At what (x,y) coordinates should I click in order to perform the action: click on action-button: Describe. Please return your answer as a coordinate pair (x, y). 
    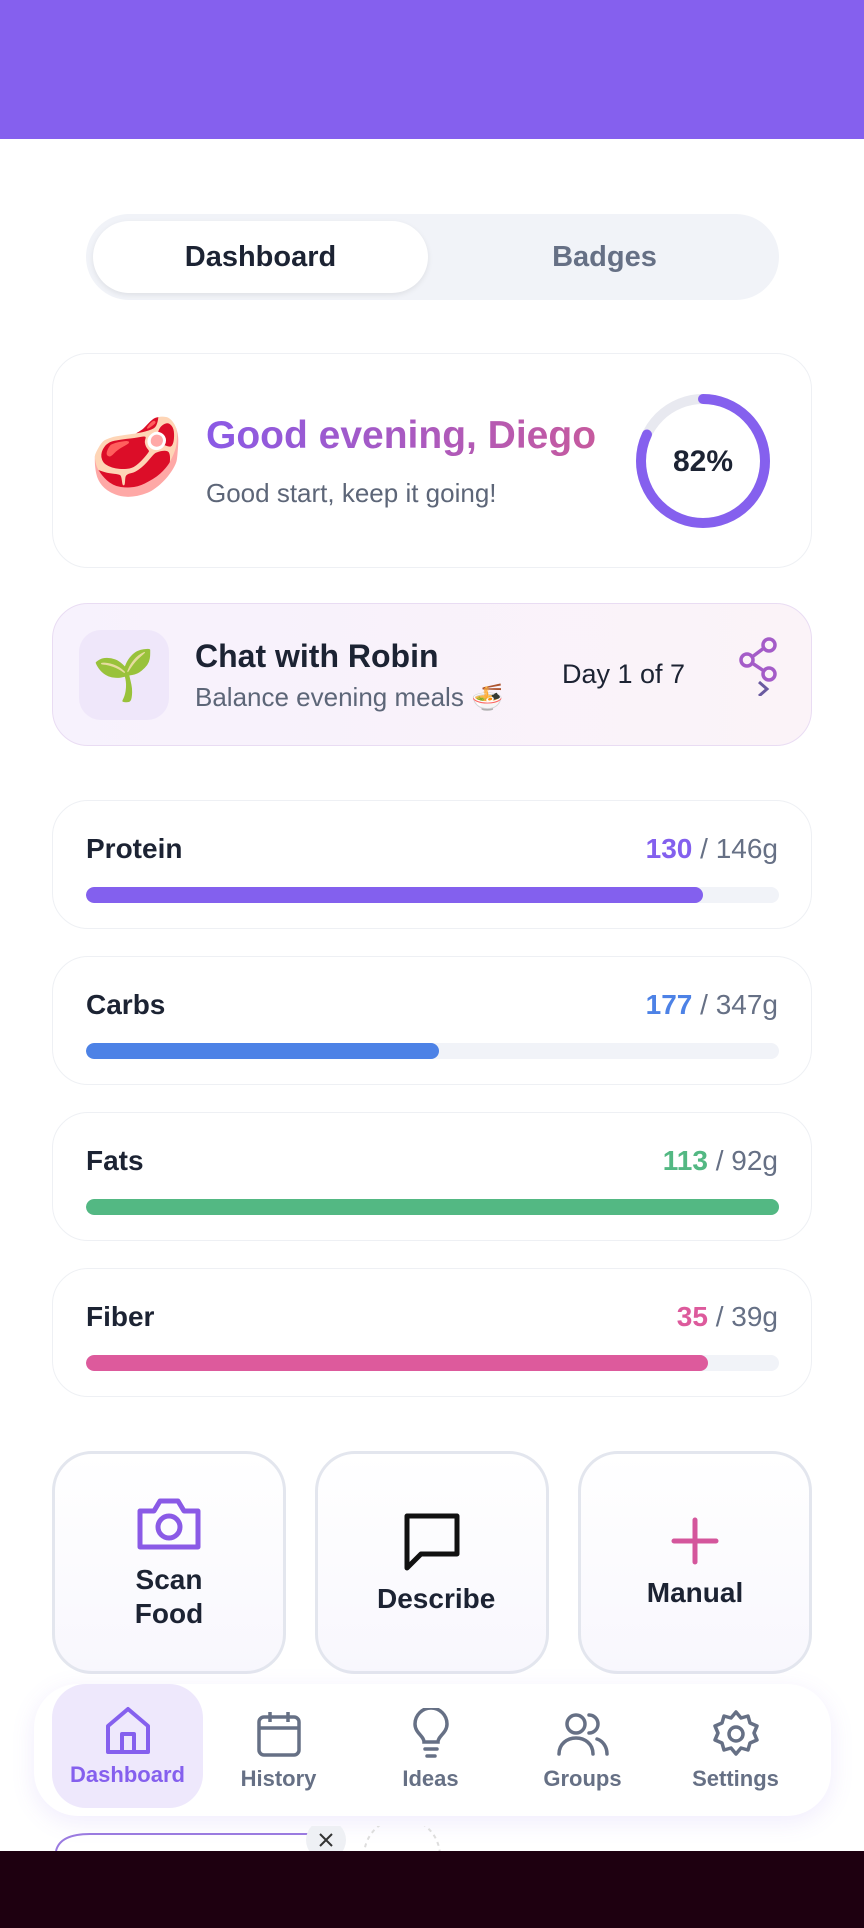
    Looking at the image, I should click on (432, 1562).